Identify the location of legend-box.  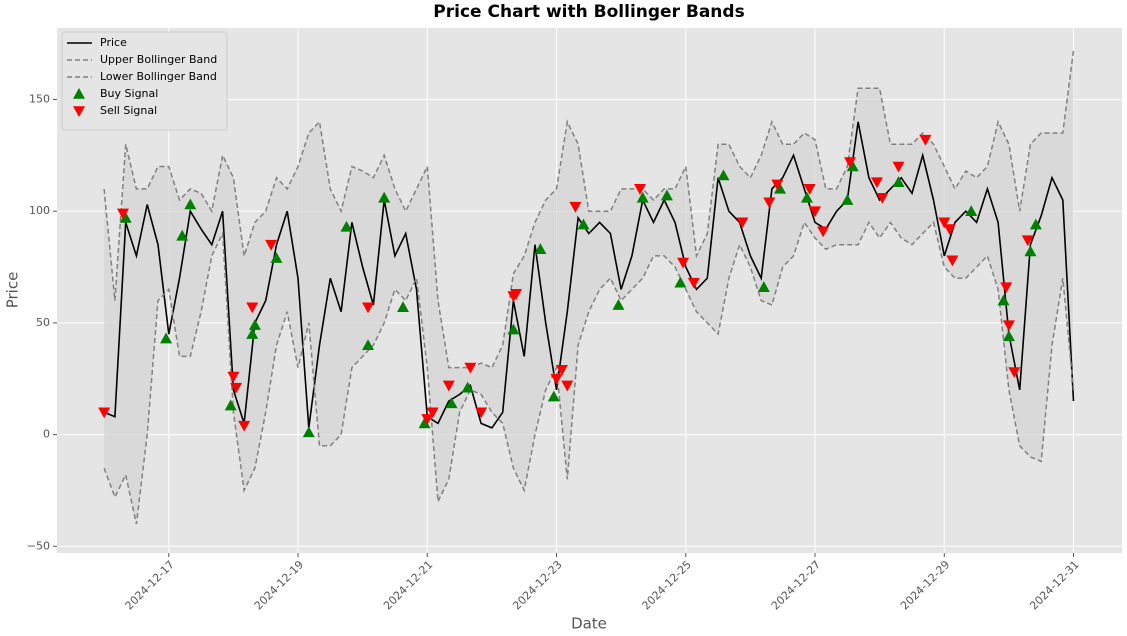
(144, 81).